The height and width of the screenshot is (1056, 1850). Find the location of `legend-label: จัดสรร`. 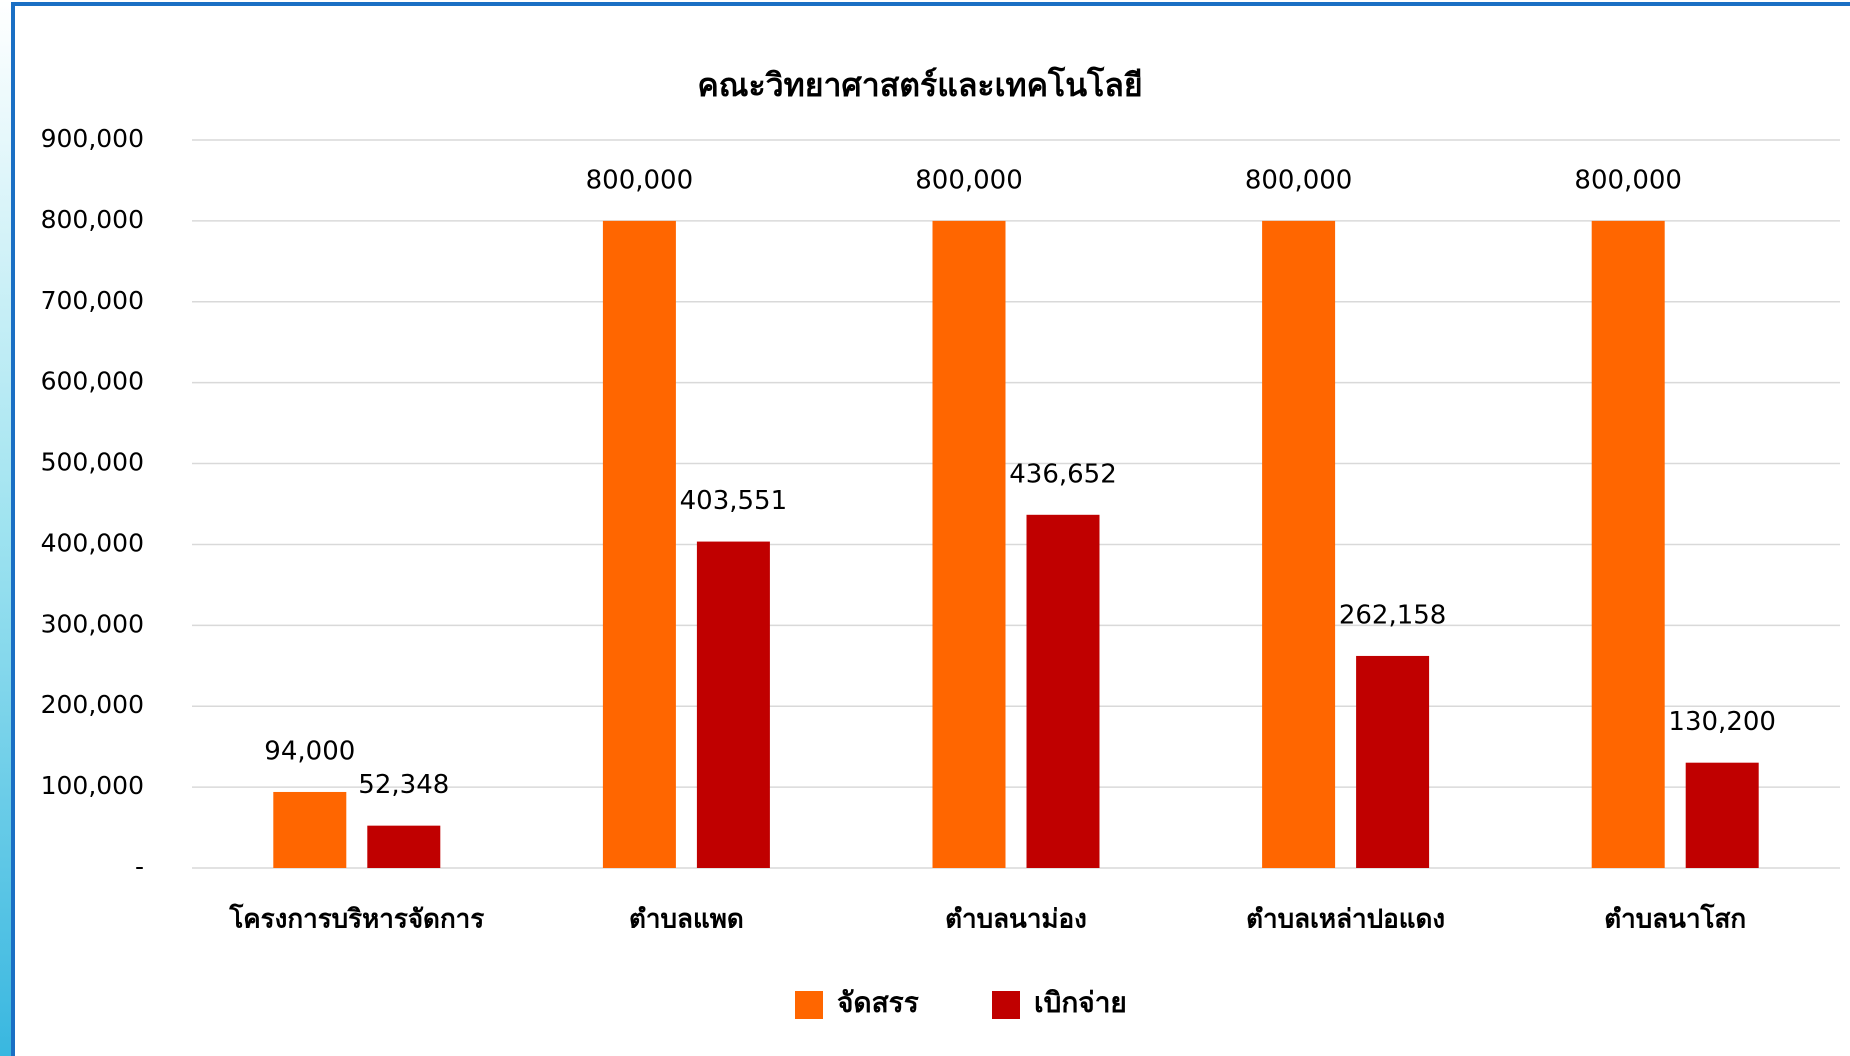

legend-label: จัดสรร is located at coordinates (878, 1002).